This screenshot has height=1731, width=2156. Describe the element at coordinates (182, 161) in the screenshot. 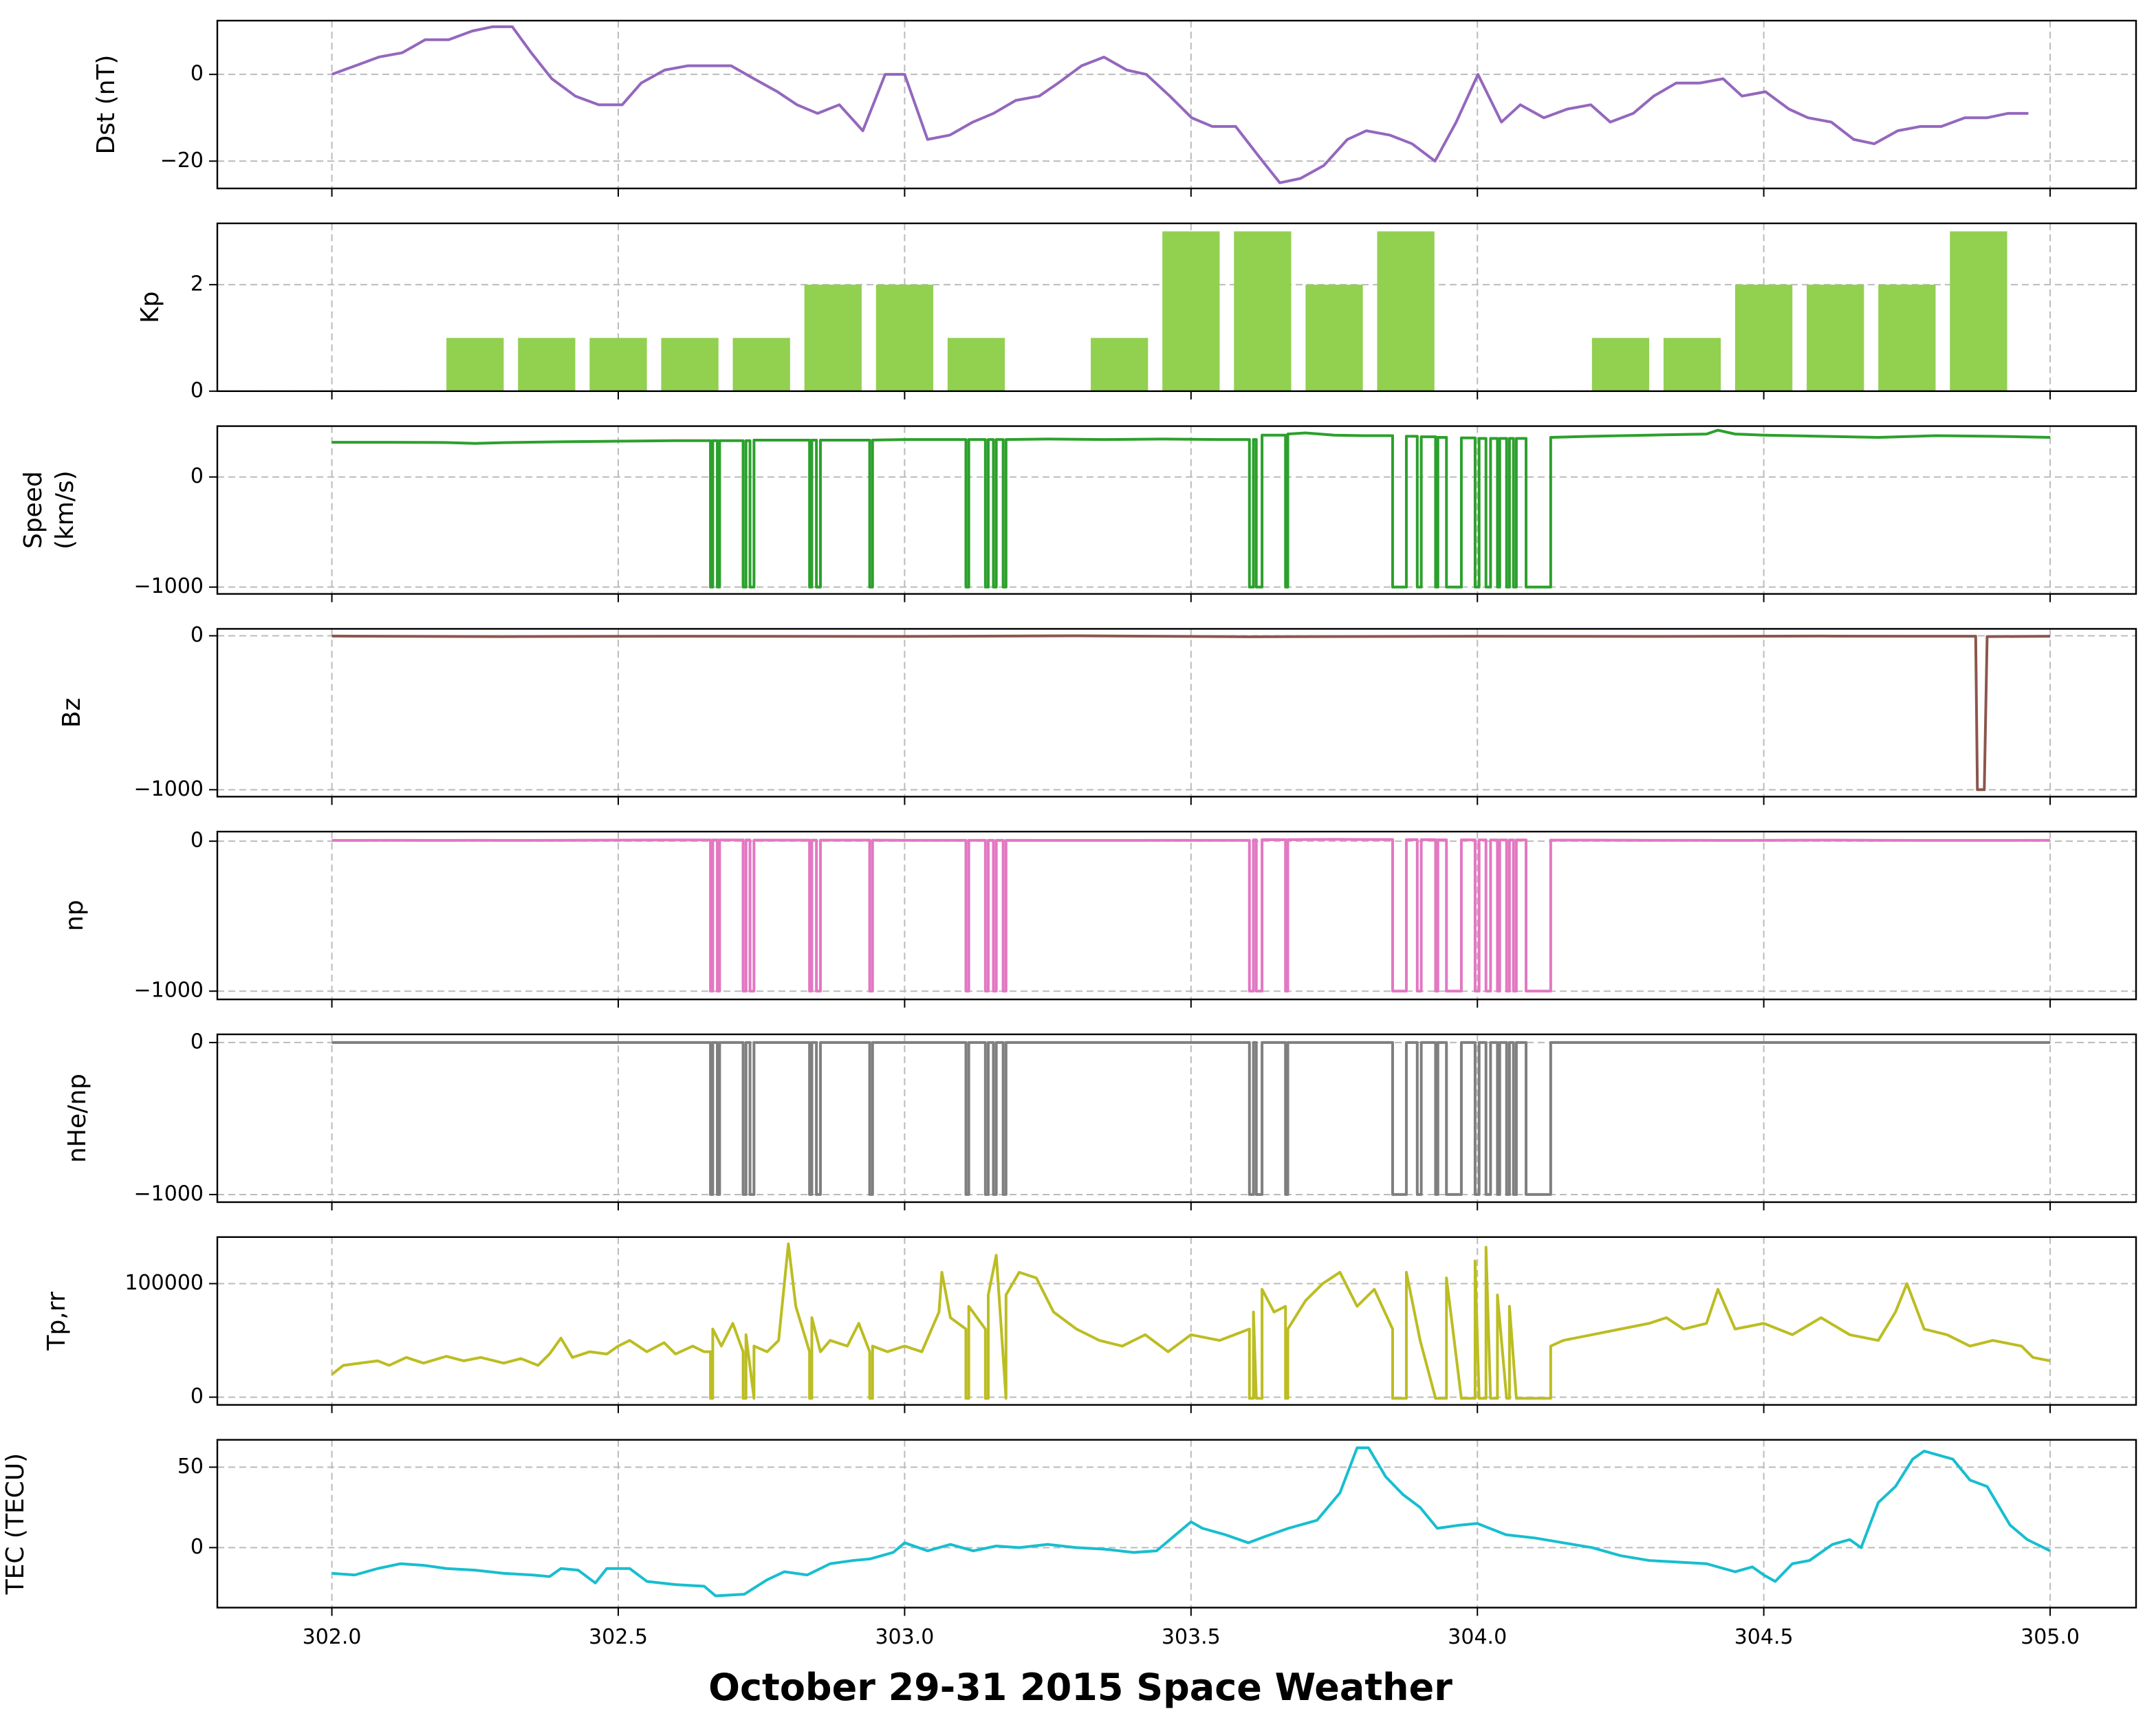

I see `y-tick-label: −20` at that location.